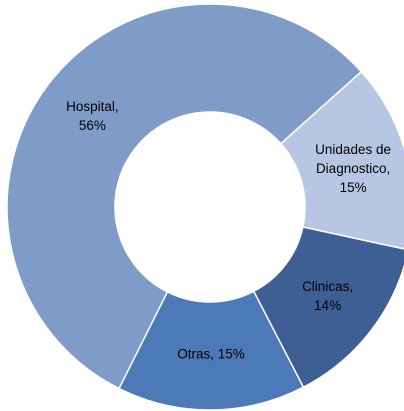 Image resolution: width=404 pixels, height=411 pixels. I want to click on data-label: Otras, 15%, so click(211, 354).